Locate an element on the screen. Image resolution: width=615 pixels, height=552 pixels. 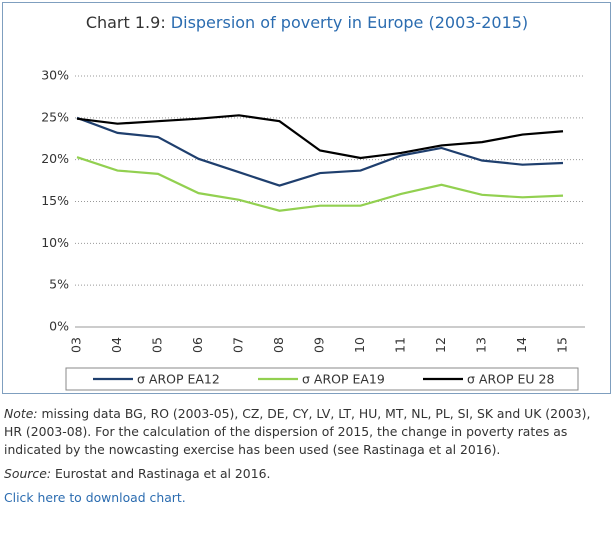
legend-label: σ AROP EA12 is located at coordinates (178, 379).